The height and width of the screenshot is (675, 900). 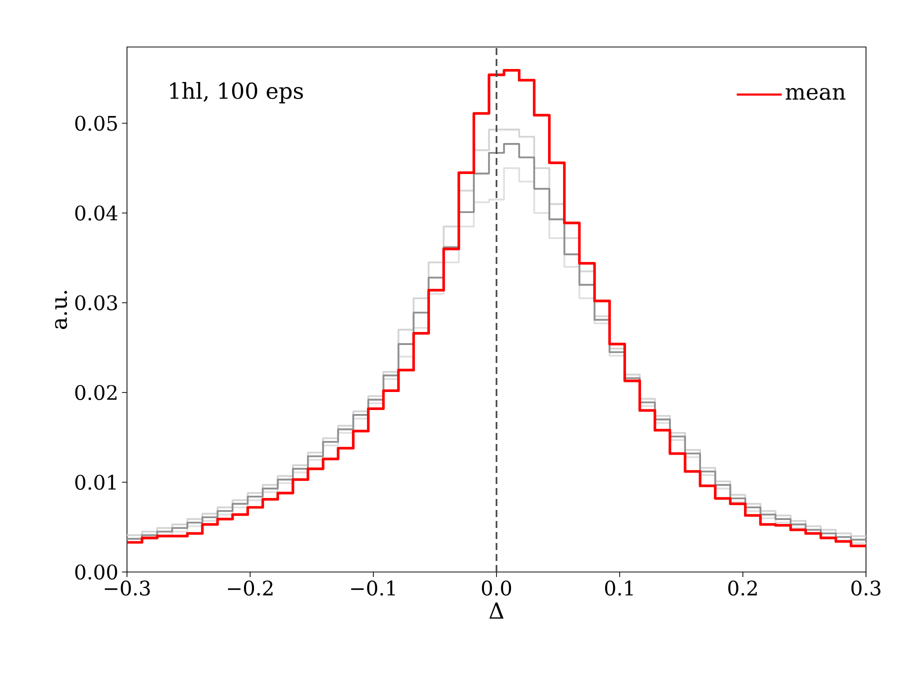 I want to click on x-axis-title: Δ, so click(x=496, y=610).